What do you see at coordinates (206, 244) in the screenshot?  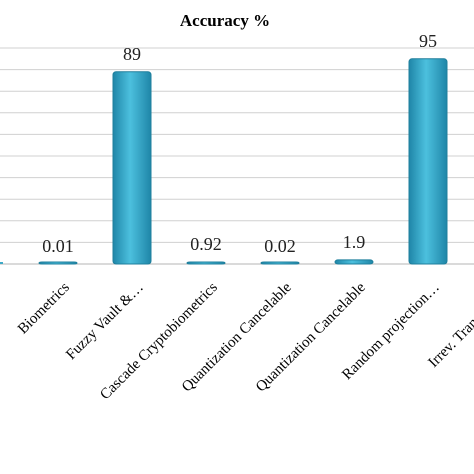 I see `data-label-2: 0.92` at bounding box center [206, 244].